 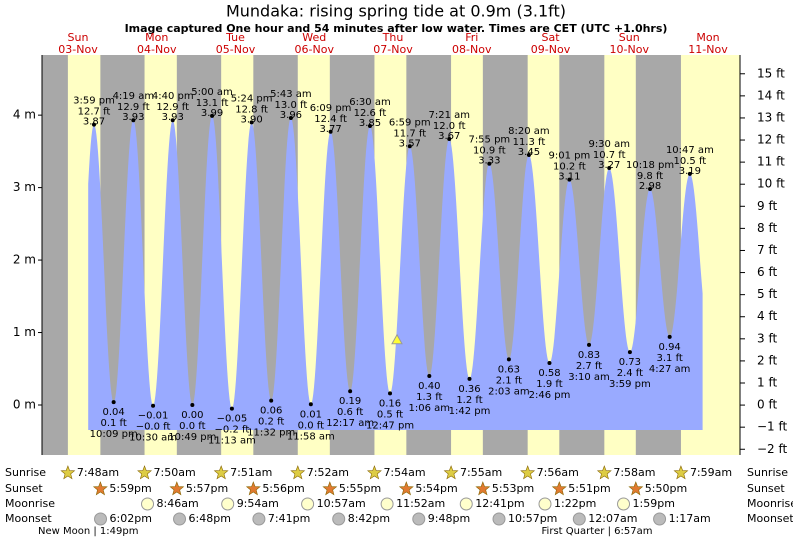 What do you see at coordinates (420, 503) in the screenshot?
I see `moonrise-time: 11:52am` at bounding box center [420, 503].